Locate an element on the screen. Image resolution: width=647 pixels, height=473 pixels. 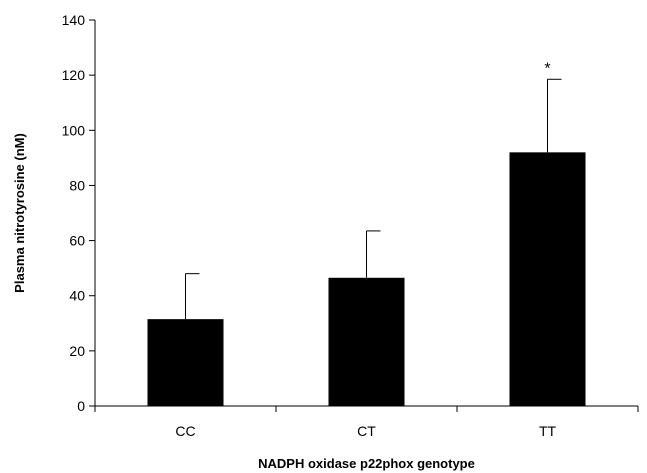
bar-cc is located at coordinates (185, 362).